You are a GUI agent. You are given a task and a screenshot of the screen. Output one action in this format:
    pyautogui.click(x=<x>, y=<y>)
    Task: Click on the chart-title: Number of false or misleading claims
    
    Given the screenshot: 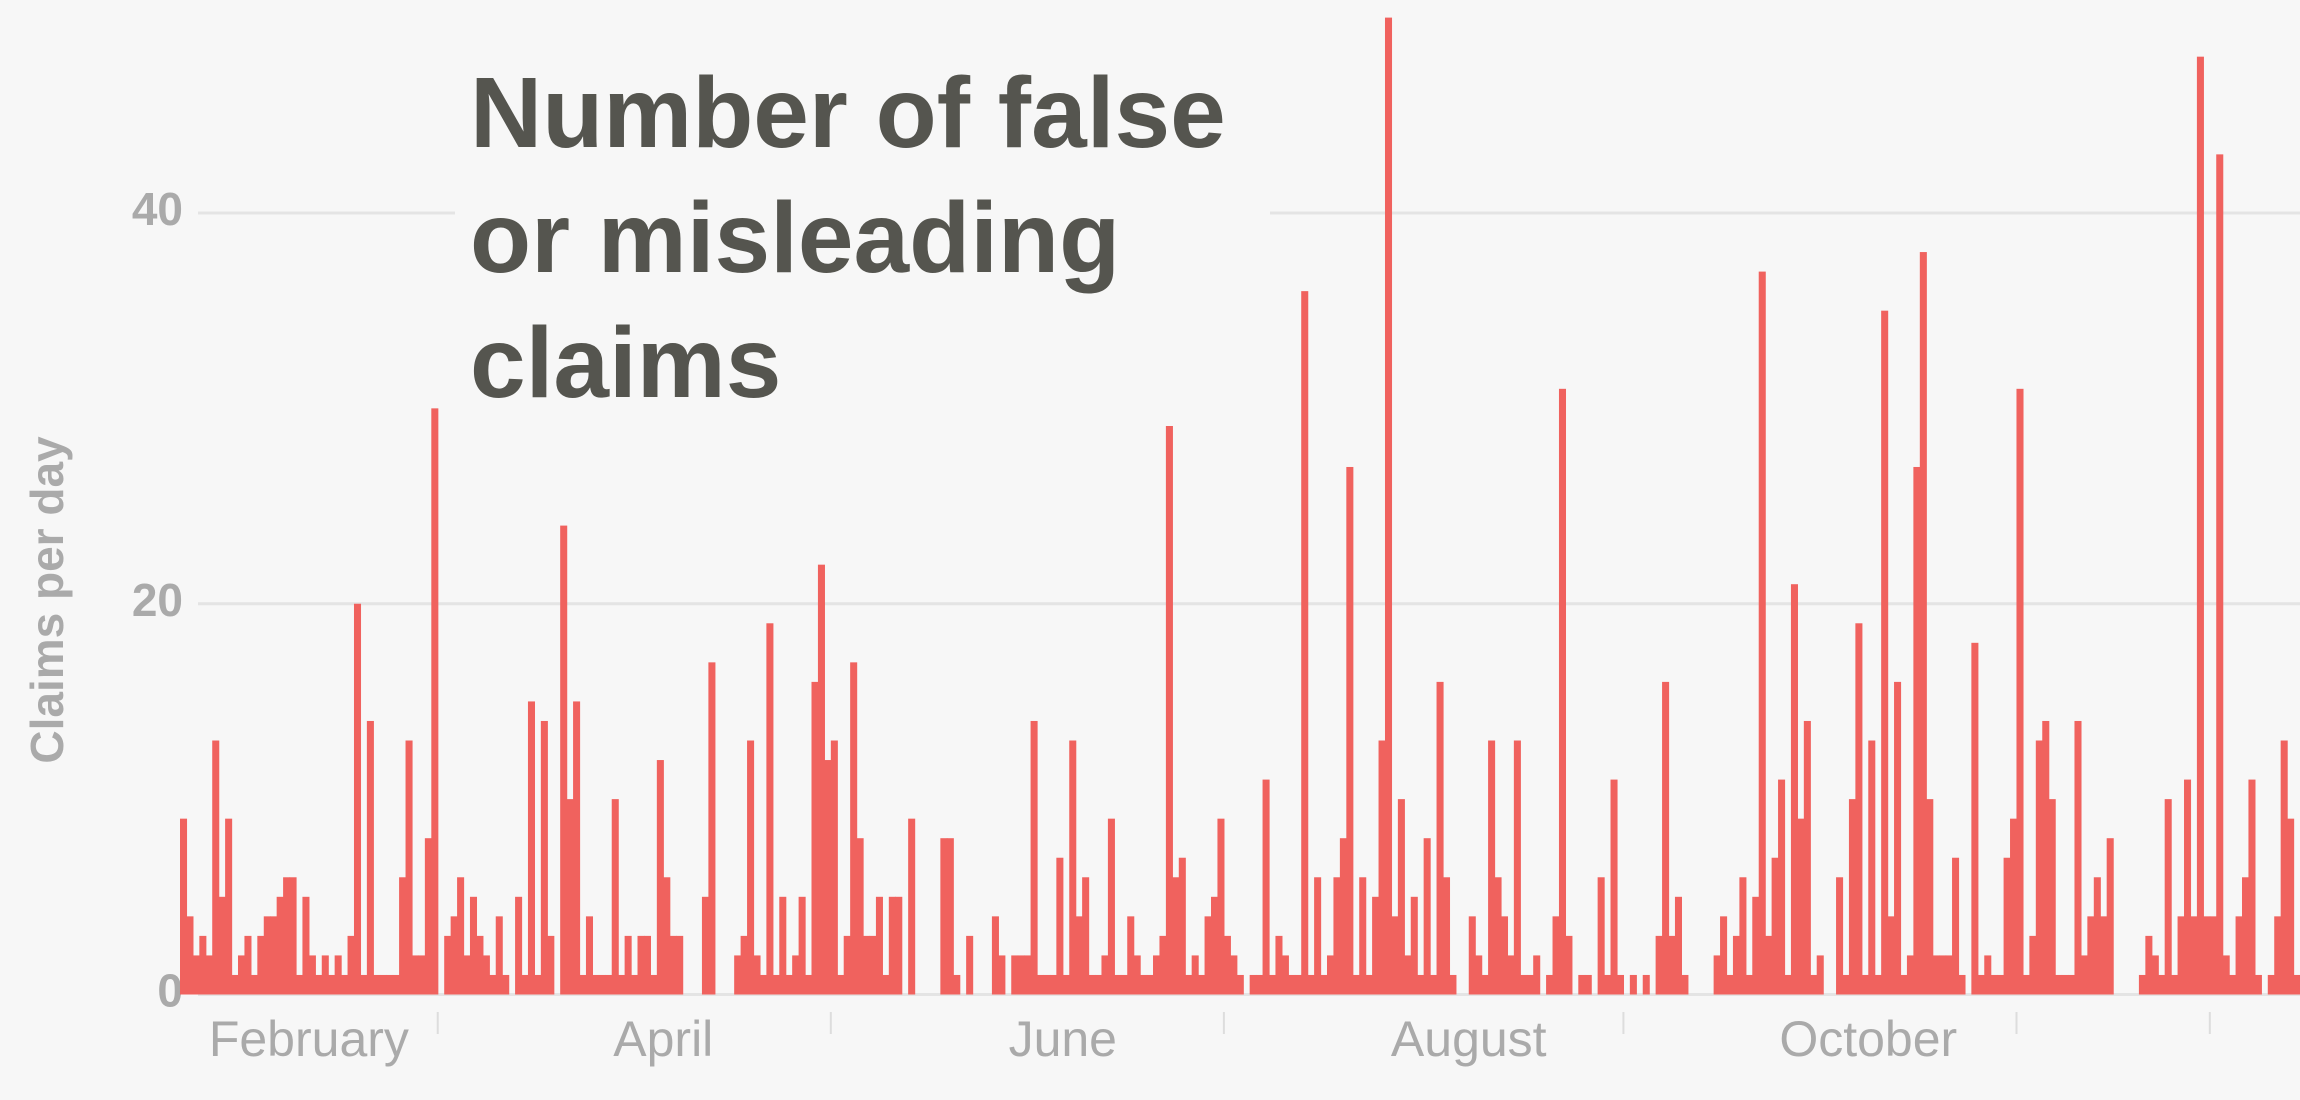 What is the action you would take?
    pyautogui.click(x=862, y=238)
    